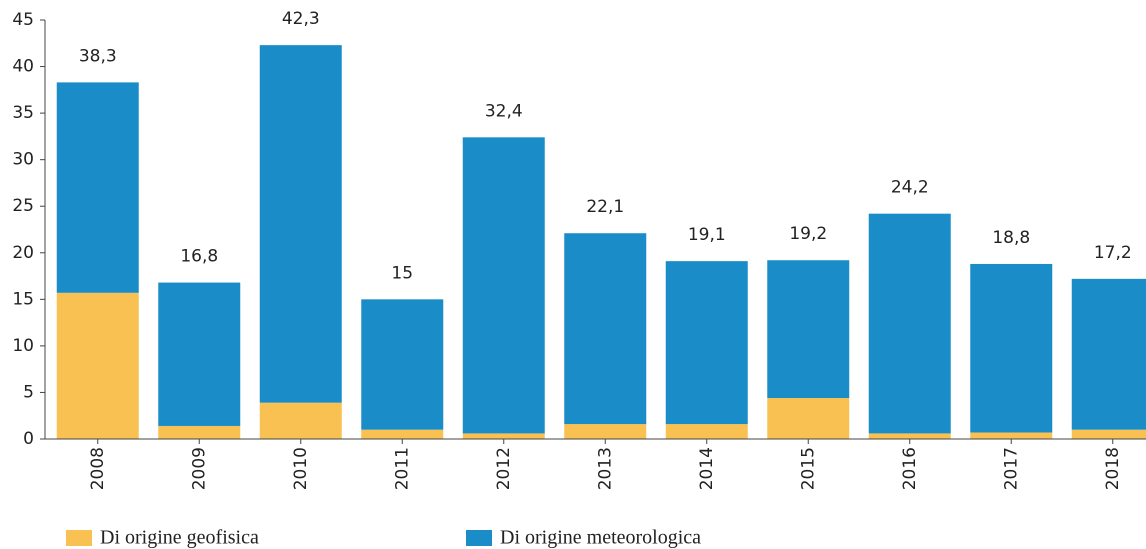 Image resolution: width=1146 pixels, height=549 pixels. Describe the element at coordinates (199, 257) in the screenshot. I see `total-label: 16,8` at that location.